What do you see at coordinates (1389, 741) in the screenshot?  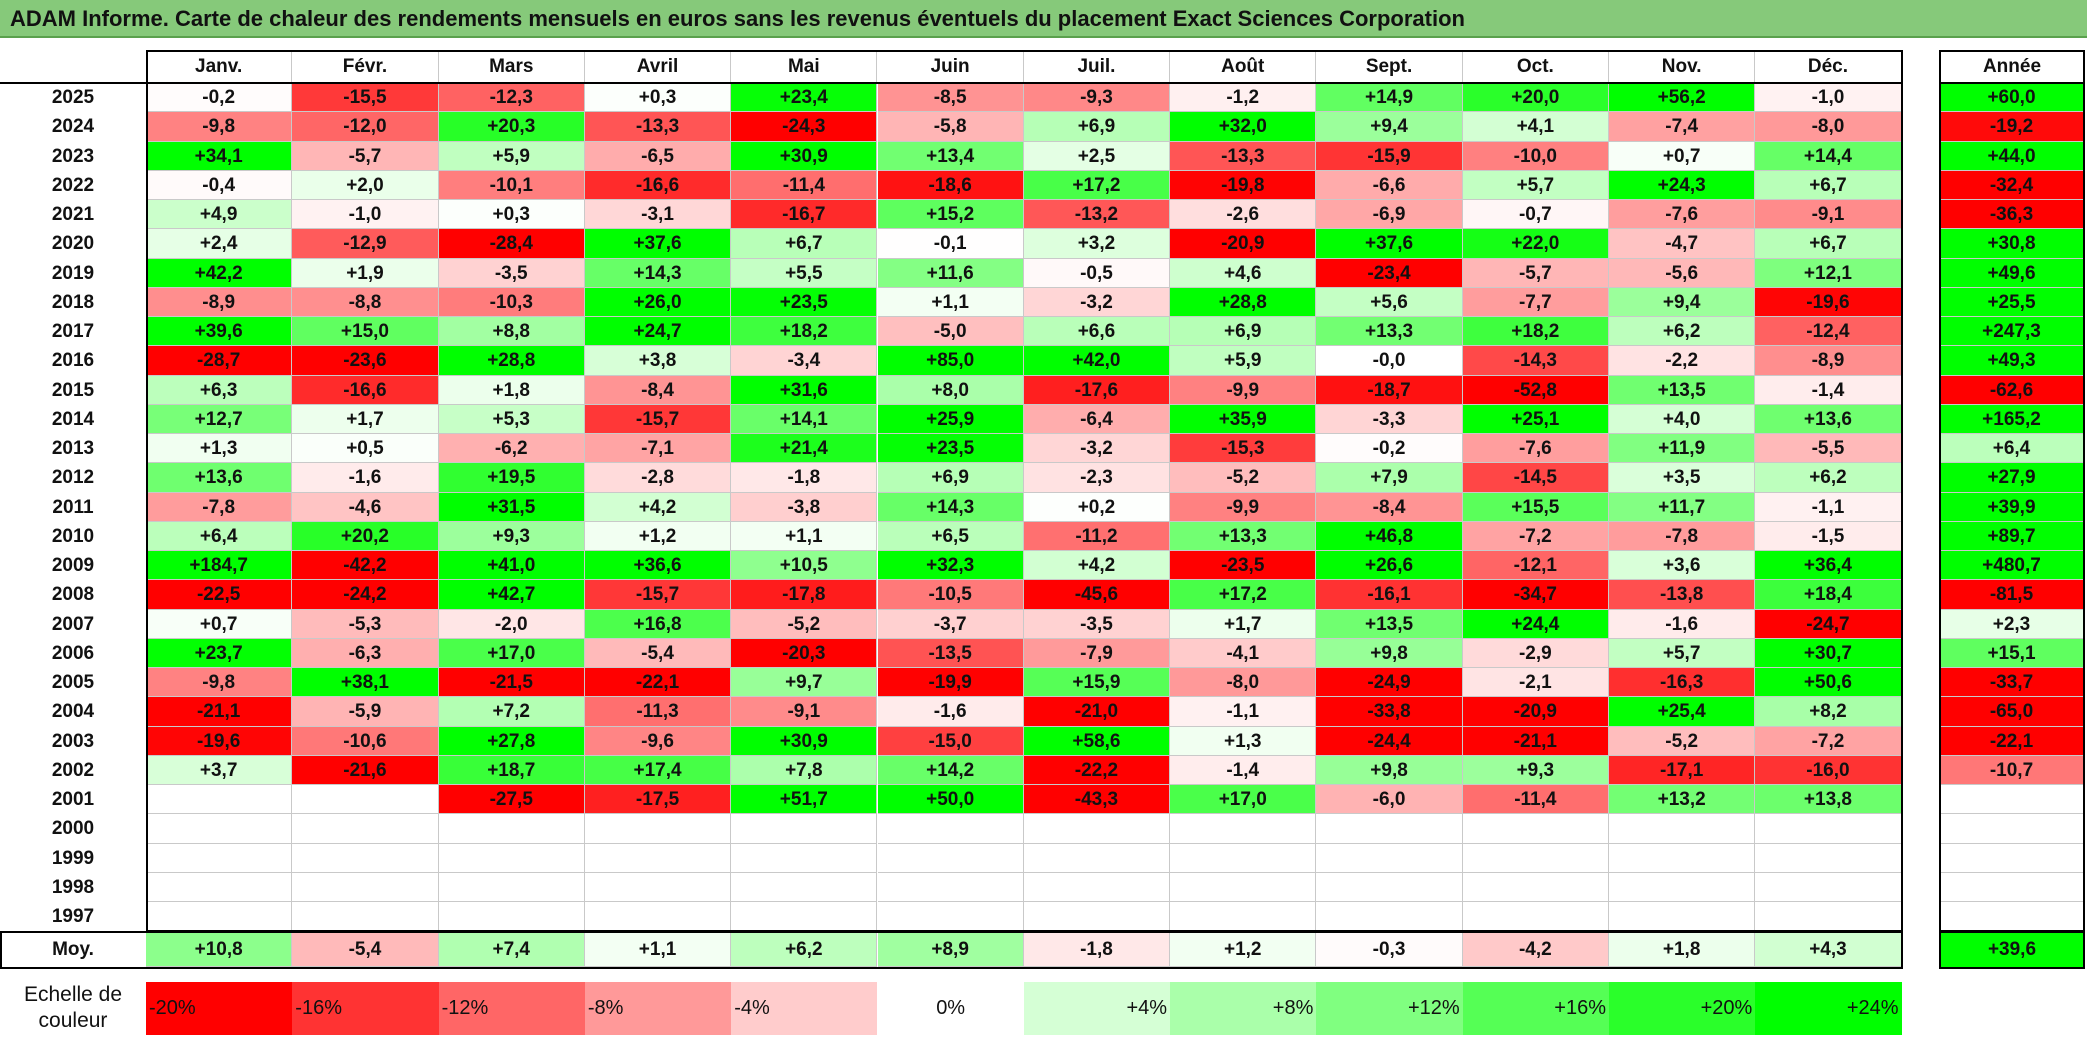 I see `heatmap-cell: -24,4` at bounding box center [1389, 741].